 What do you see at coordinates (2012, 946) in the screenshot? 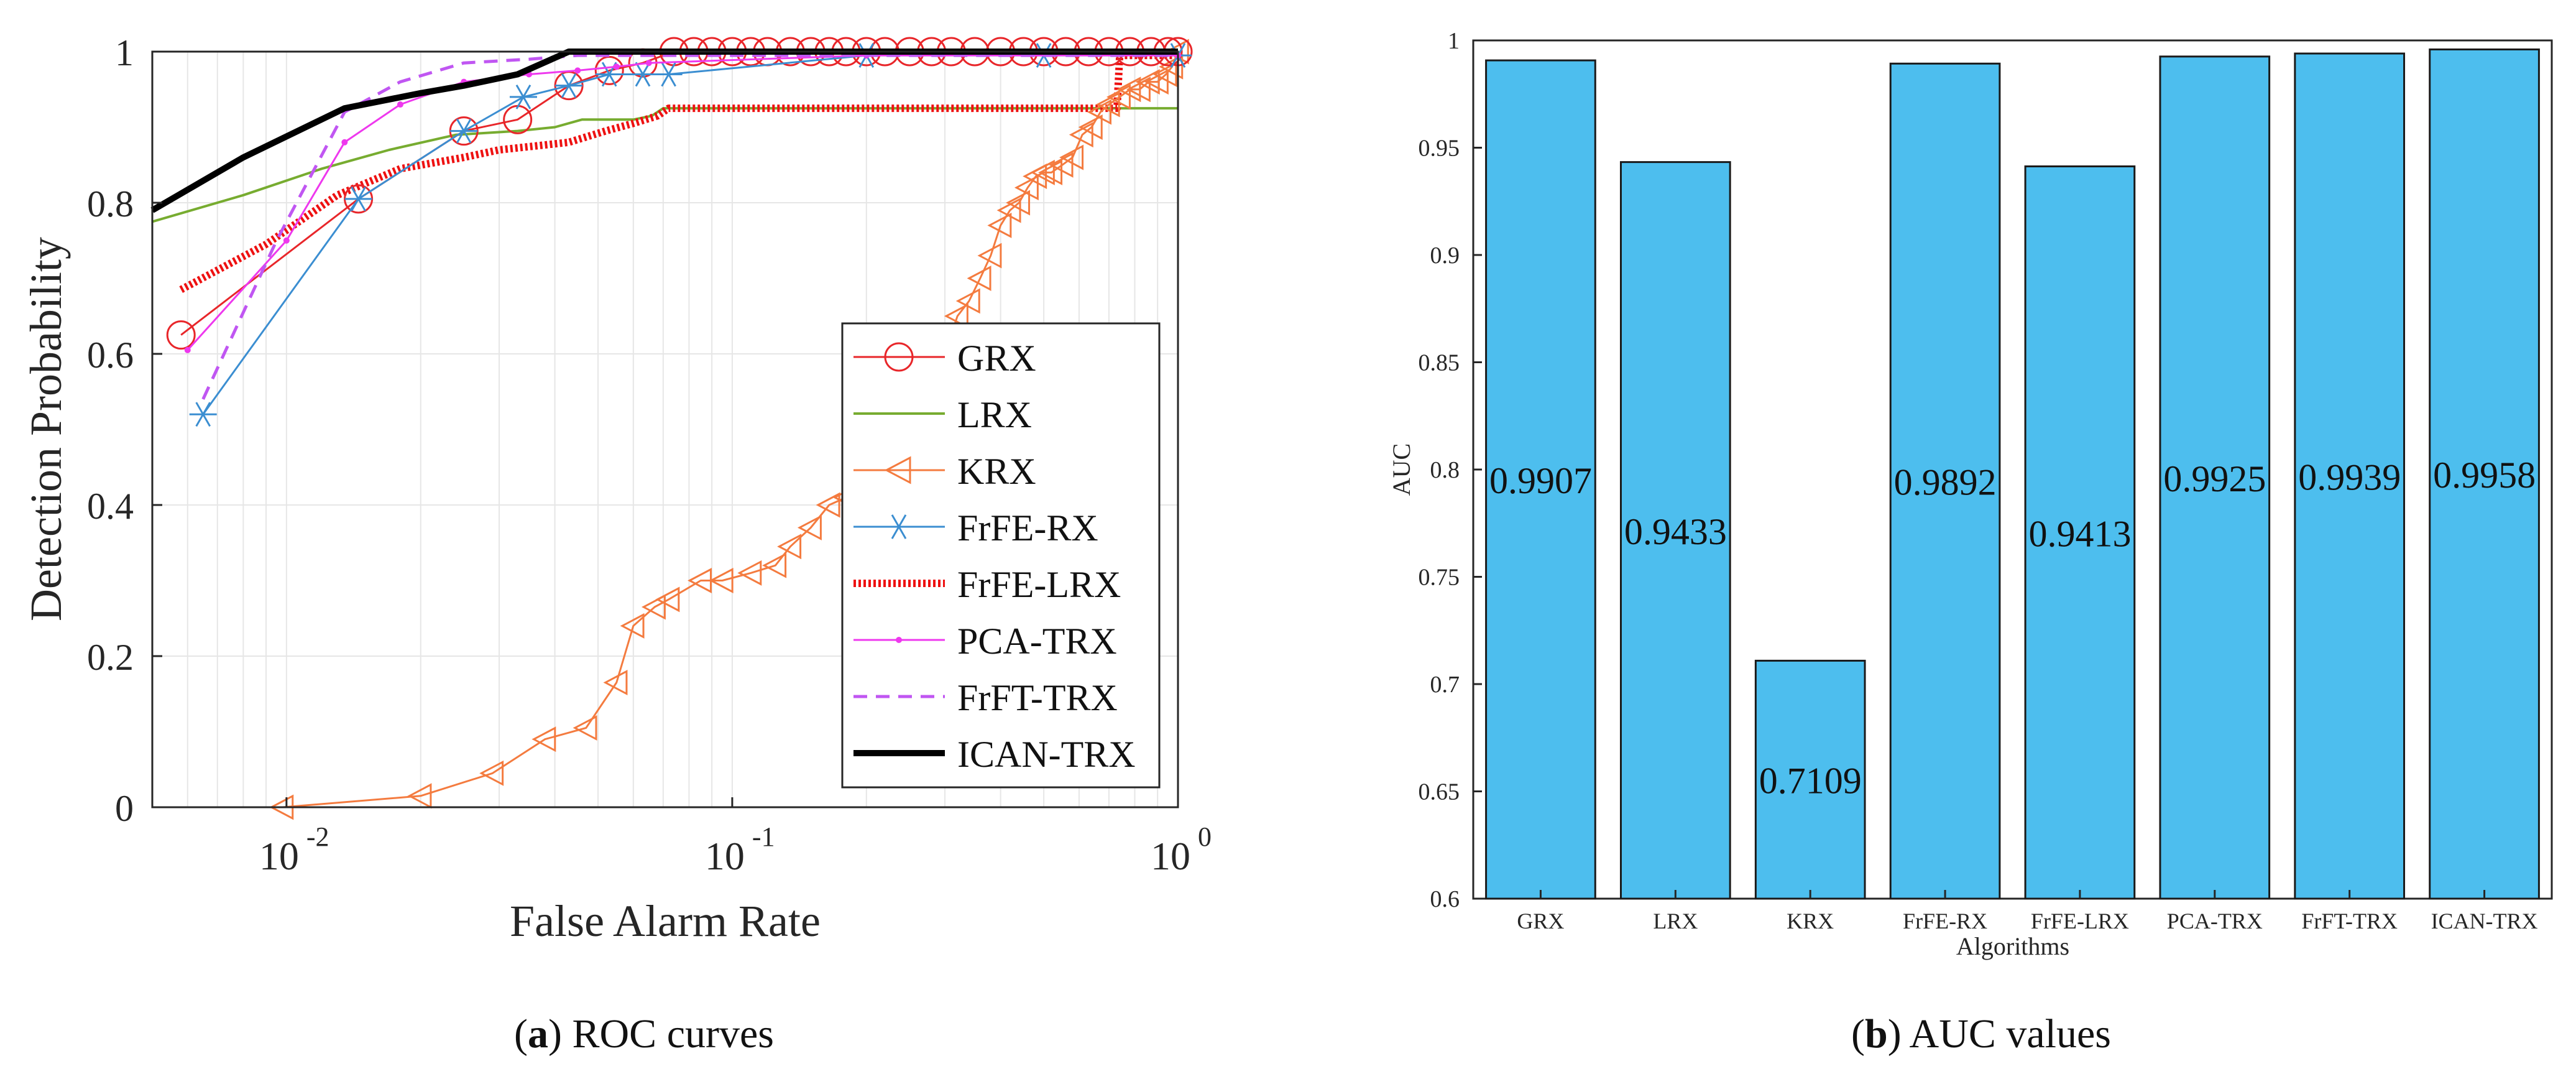
I see `auc-x-axis-label: Algorithms` at bounding box center [2012, 946].